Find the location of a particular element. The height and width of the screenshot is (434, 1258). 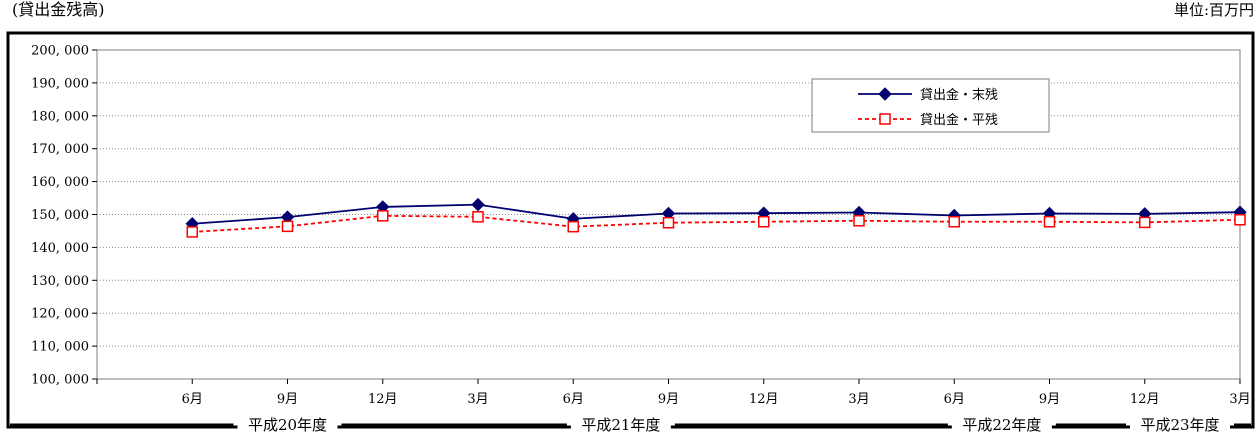

fiscal-year-axis: 平成20年度 平成21年度 平成22年度 平成23年度 is located at coordinates (630, 424).